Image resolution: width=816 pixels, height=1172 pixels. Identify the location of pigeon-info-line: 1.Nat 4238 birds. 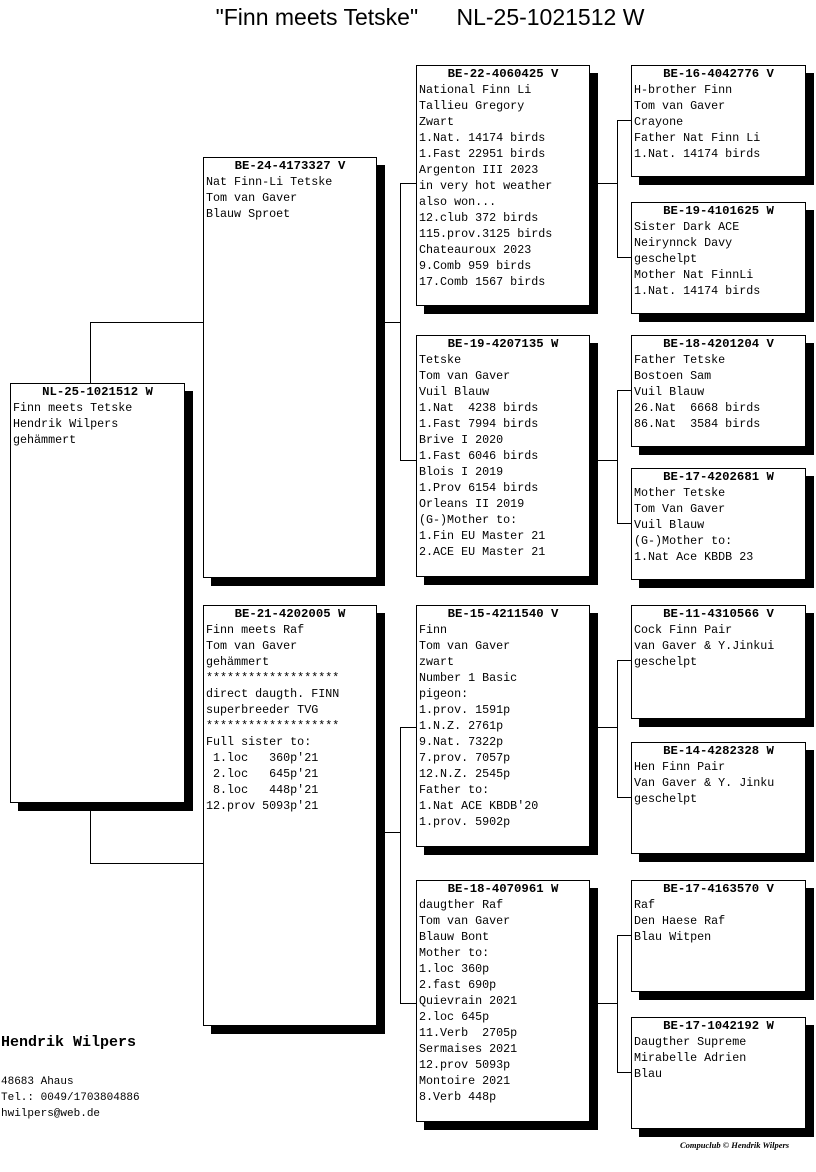
(479, 408).